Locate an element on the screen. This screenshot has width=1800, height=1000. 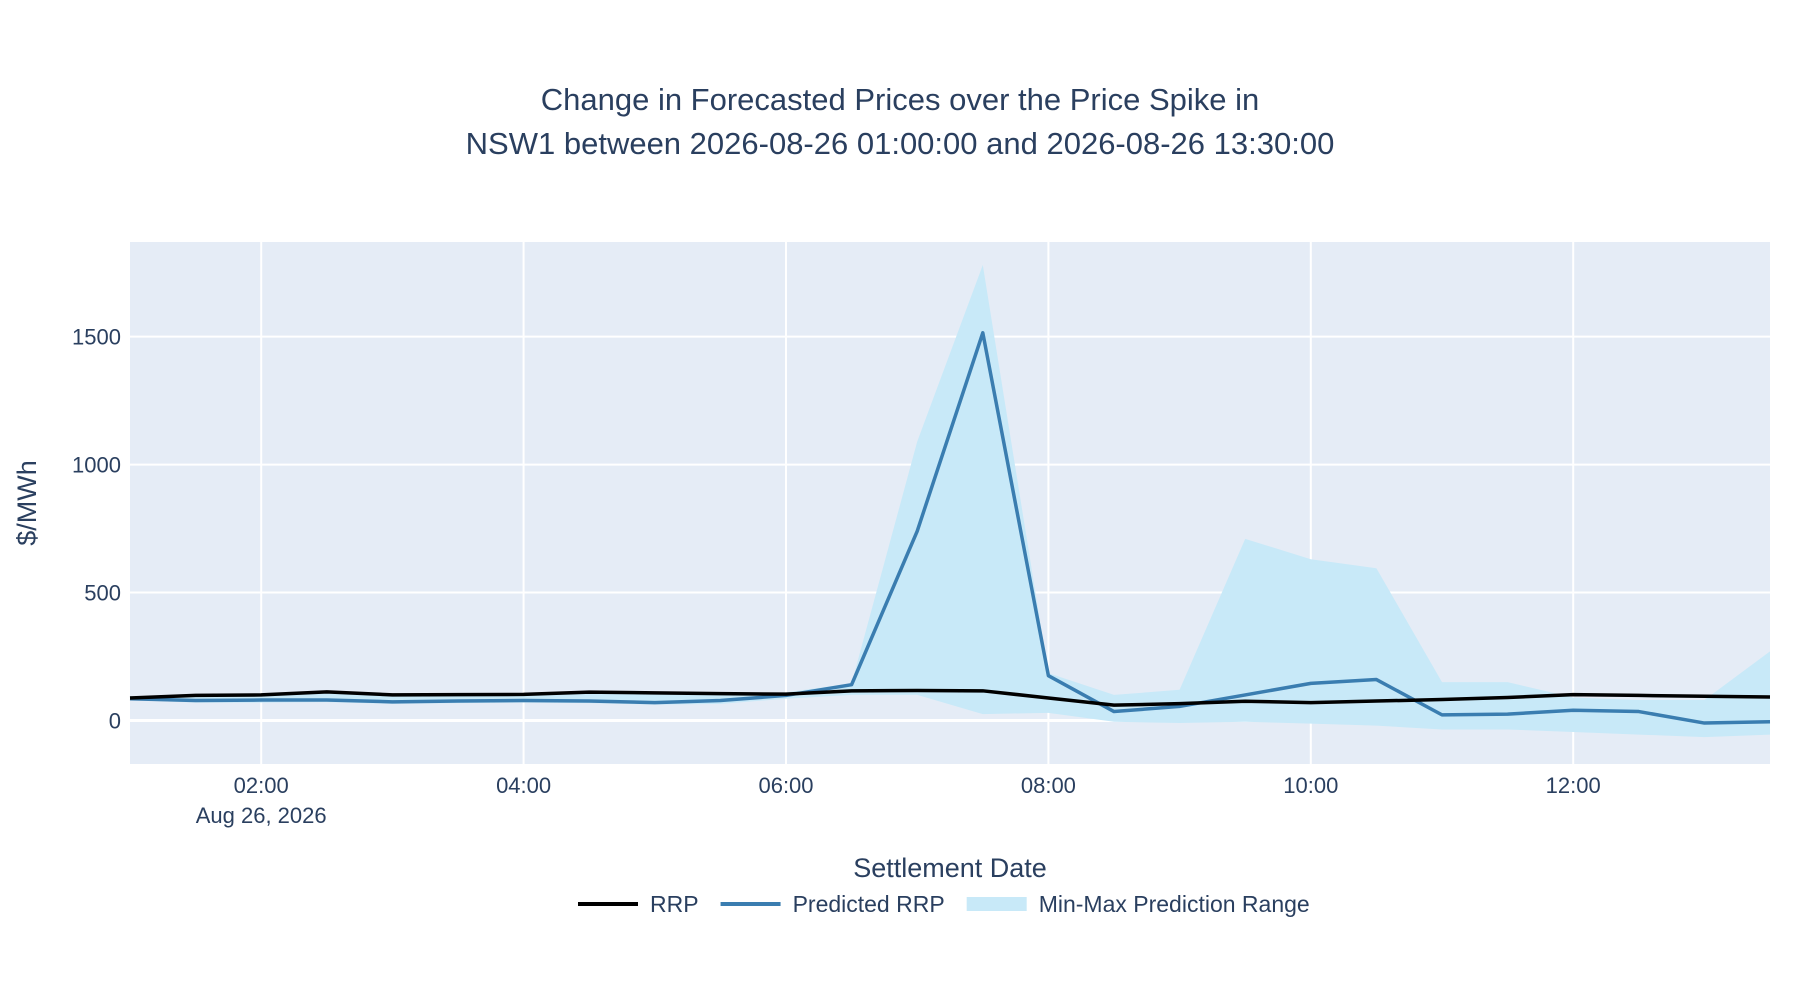
x-axis-title: Settlement Date is located at coordinates (950, 868).